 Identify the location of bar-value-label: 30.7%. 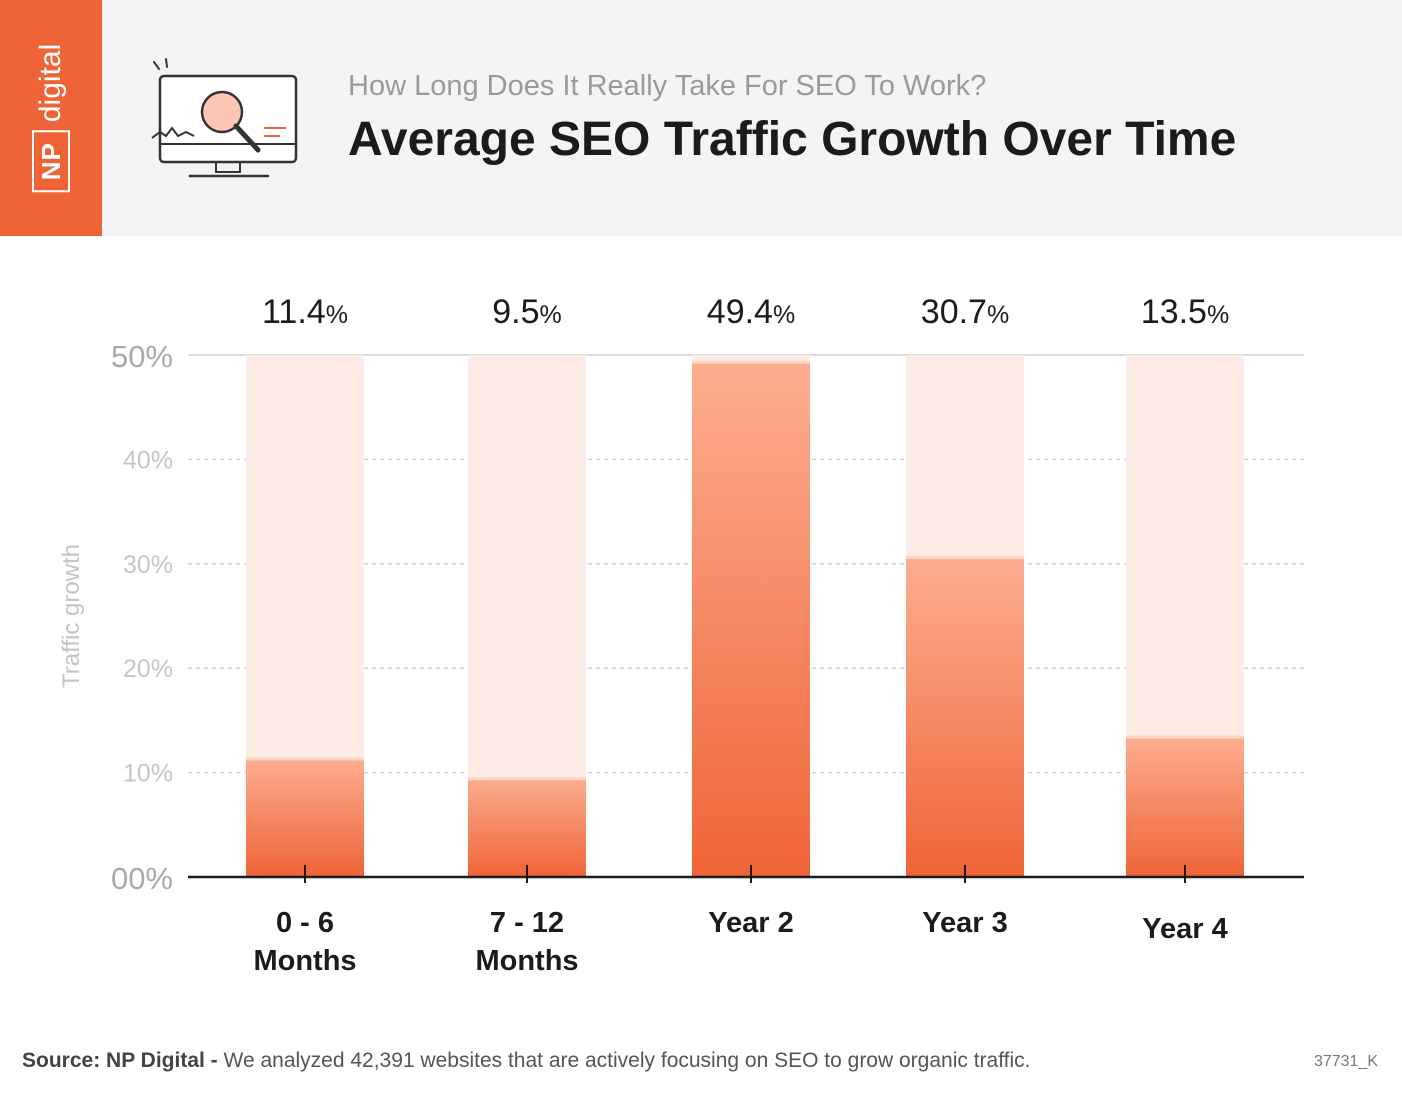
(965, 312).